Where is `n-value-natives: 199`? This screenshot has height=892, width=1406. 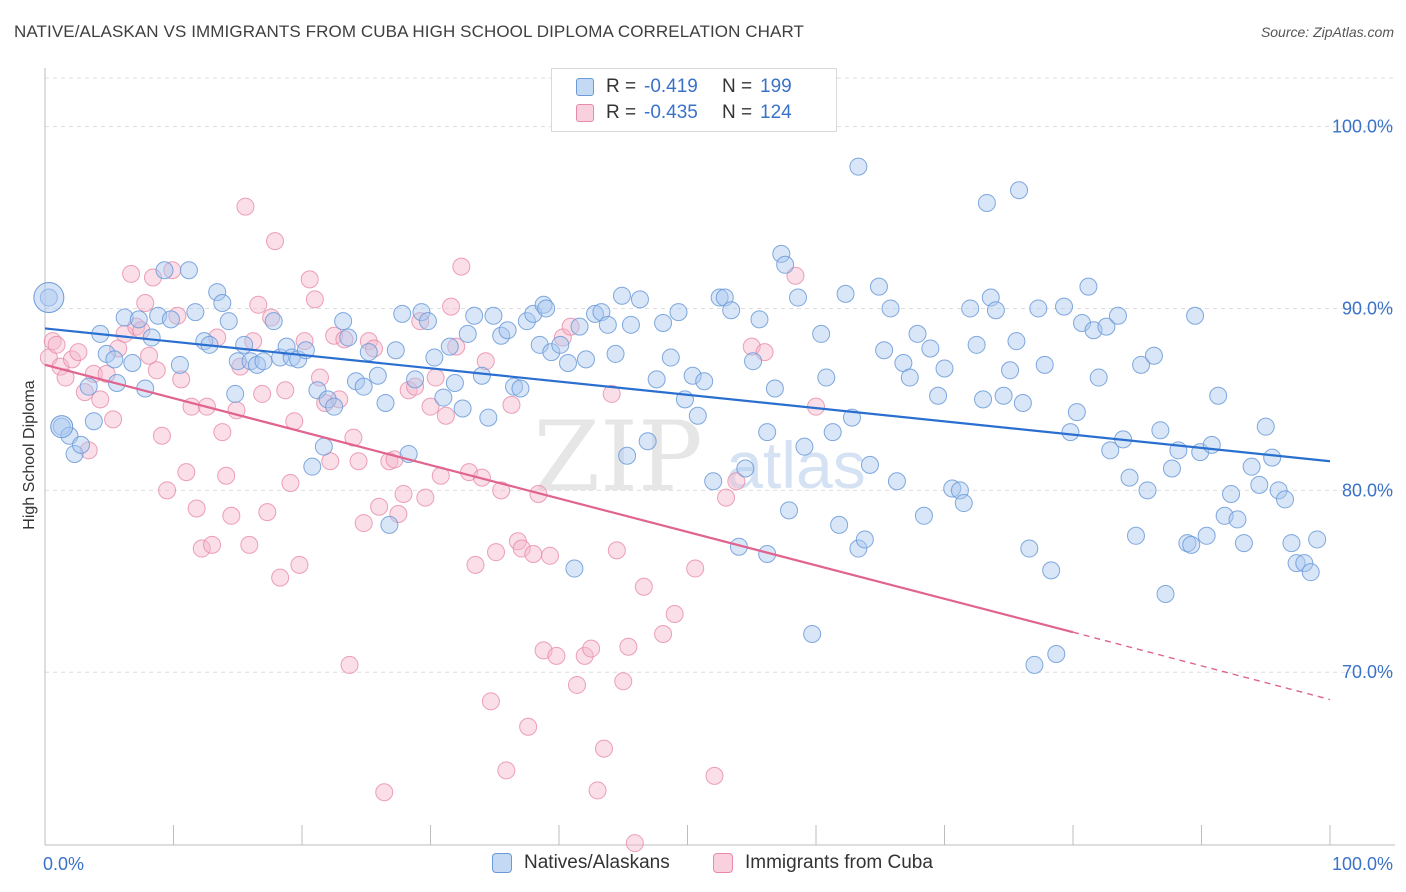 n-value-natives: 199 is located at coordinates (776, 86).